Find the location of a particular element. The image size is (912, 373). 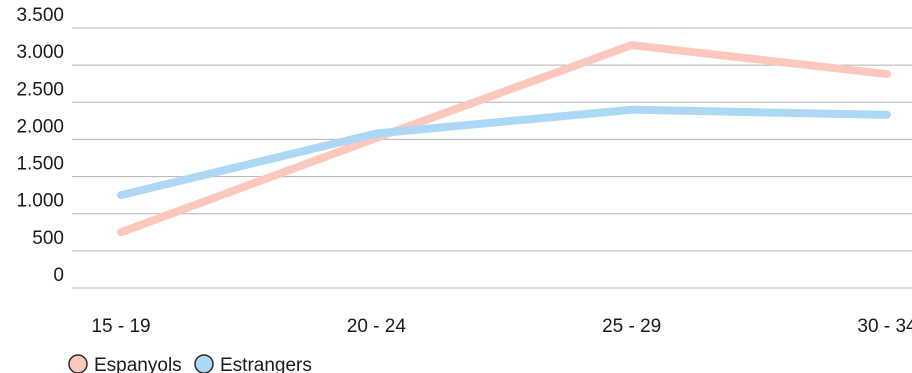

y-tick-label: 500 is located at coordinates (48, 238).